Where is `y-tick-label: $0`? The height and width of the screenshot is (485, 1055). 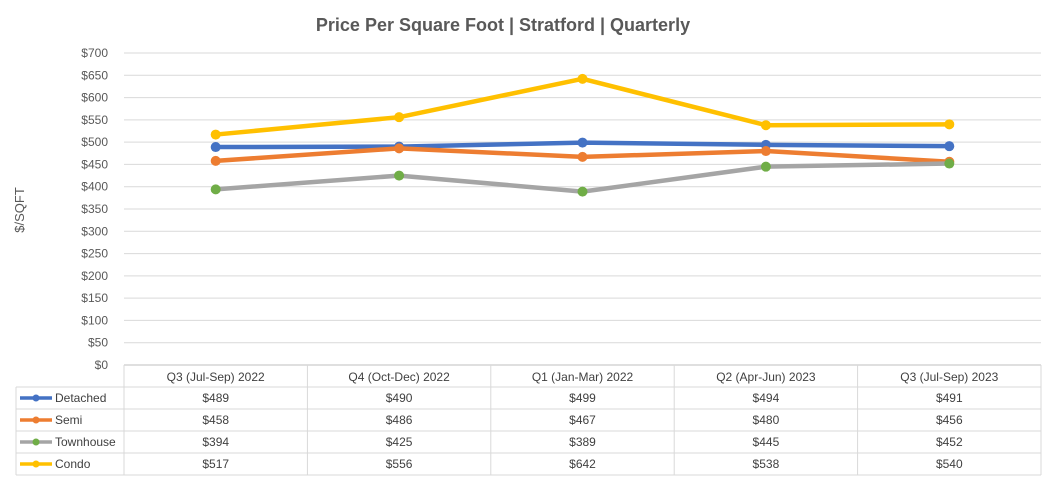 y-tick-label: $0 is located at coordinates (102, 365).